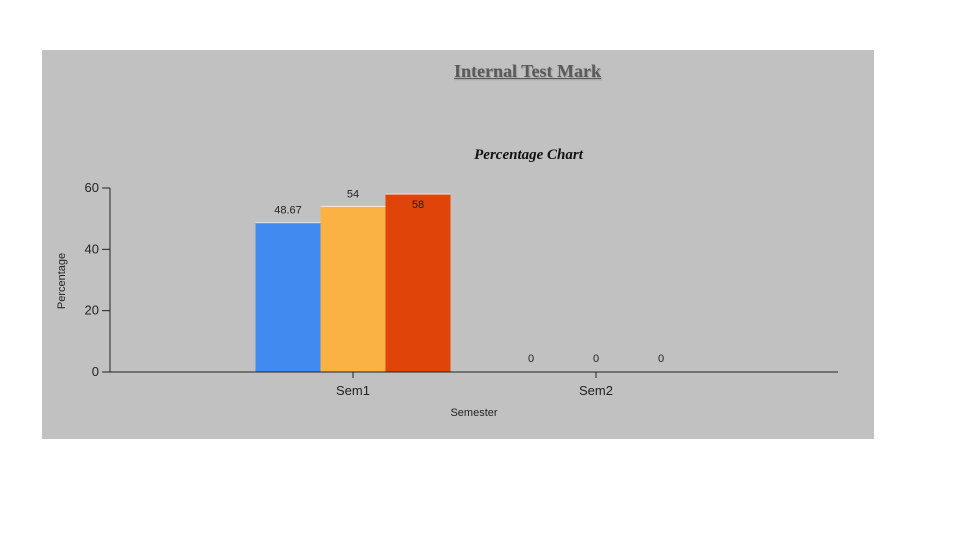 This screenshot has height=540, width=960. Describe the element at coordinates (418, 205) in the screenshot. I see `data-label: 58` at that location.